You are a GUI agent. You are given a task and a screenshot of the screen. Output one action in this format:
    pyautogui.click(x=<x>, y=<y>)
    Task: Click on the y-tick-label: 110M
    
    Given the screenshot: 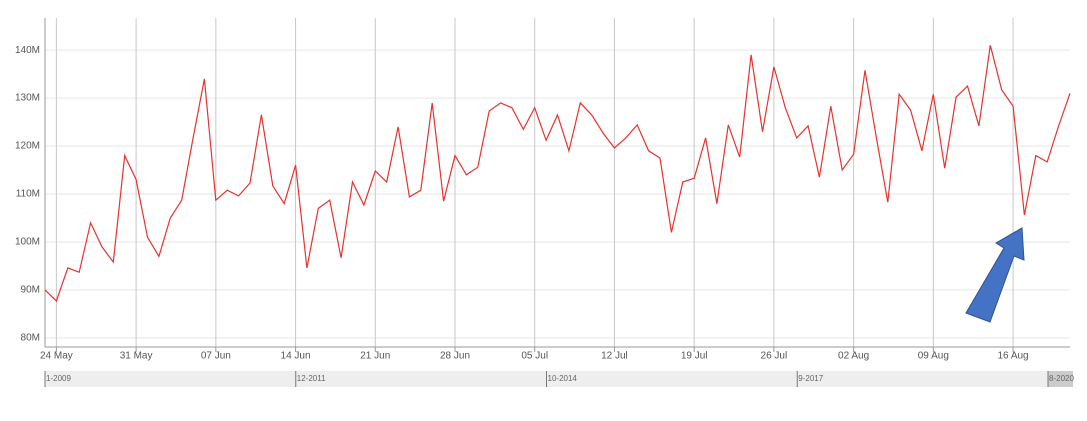 What is the action you would take?
    pyautogui.click(x=28, y=194)
    